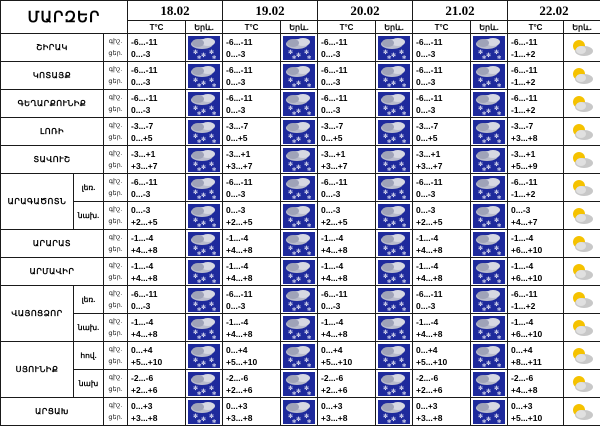 The image size is (600, 426). I want to click on phenomenon-column-header: Երև., so click(582, 27).